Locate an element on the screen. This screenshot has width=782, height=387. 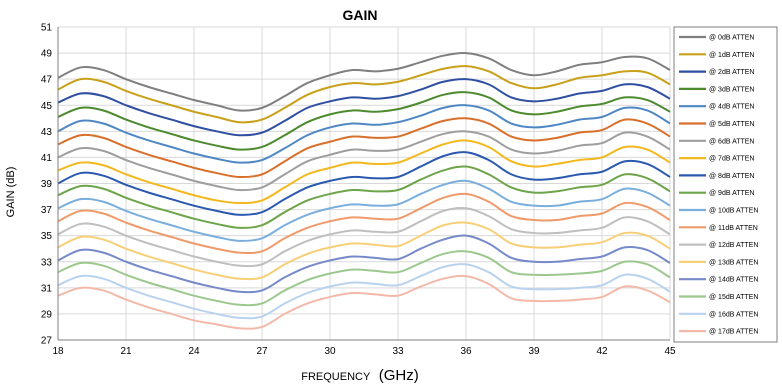
y-tick-label: 39 is located at coordinates (47, 184).